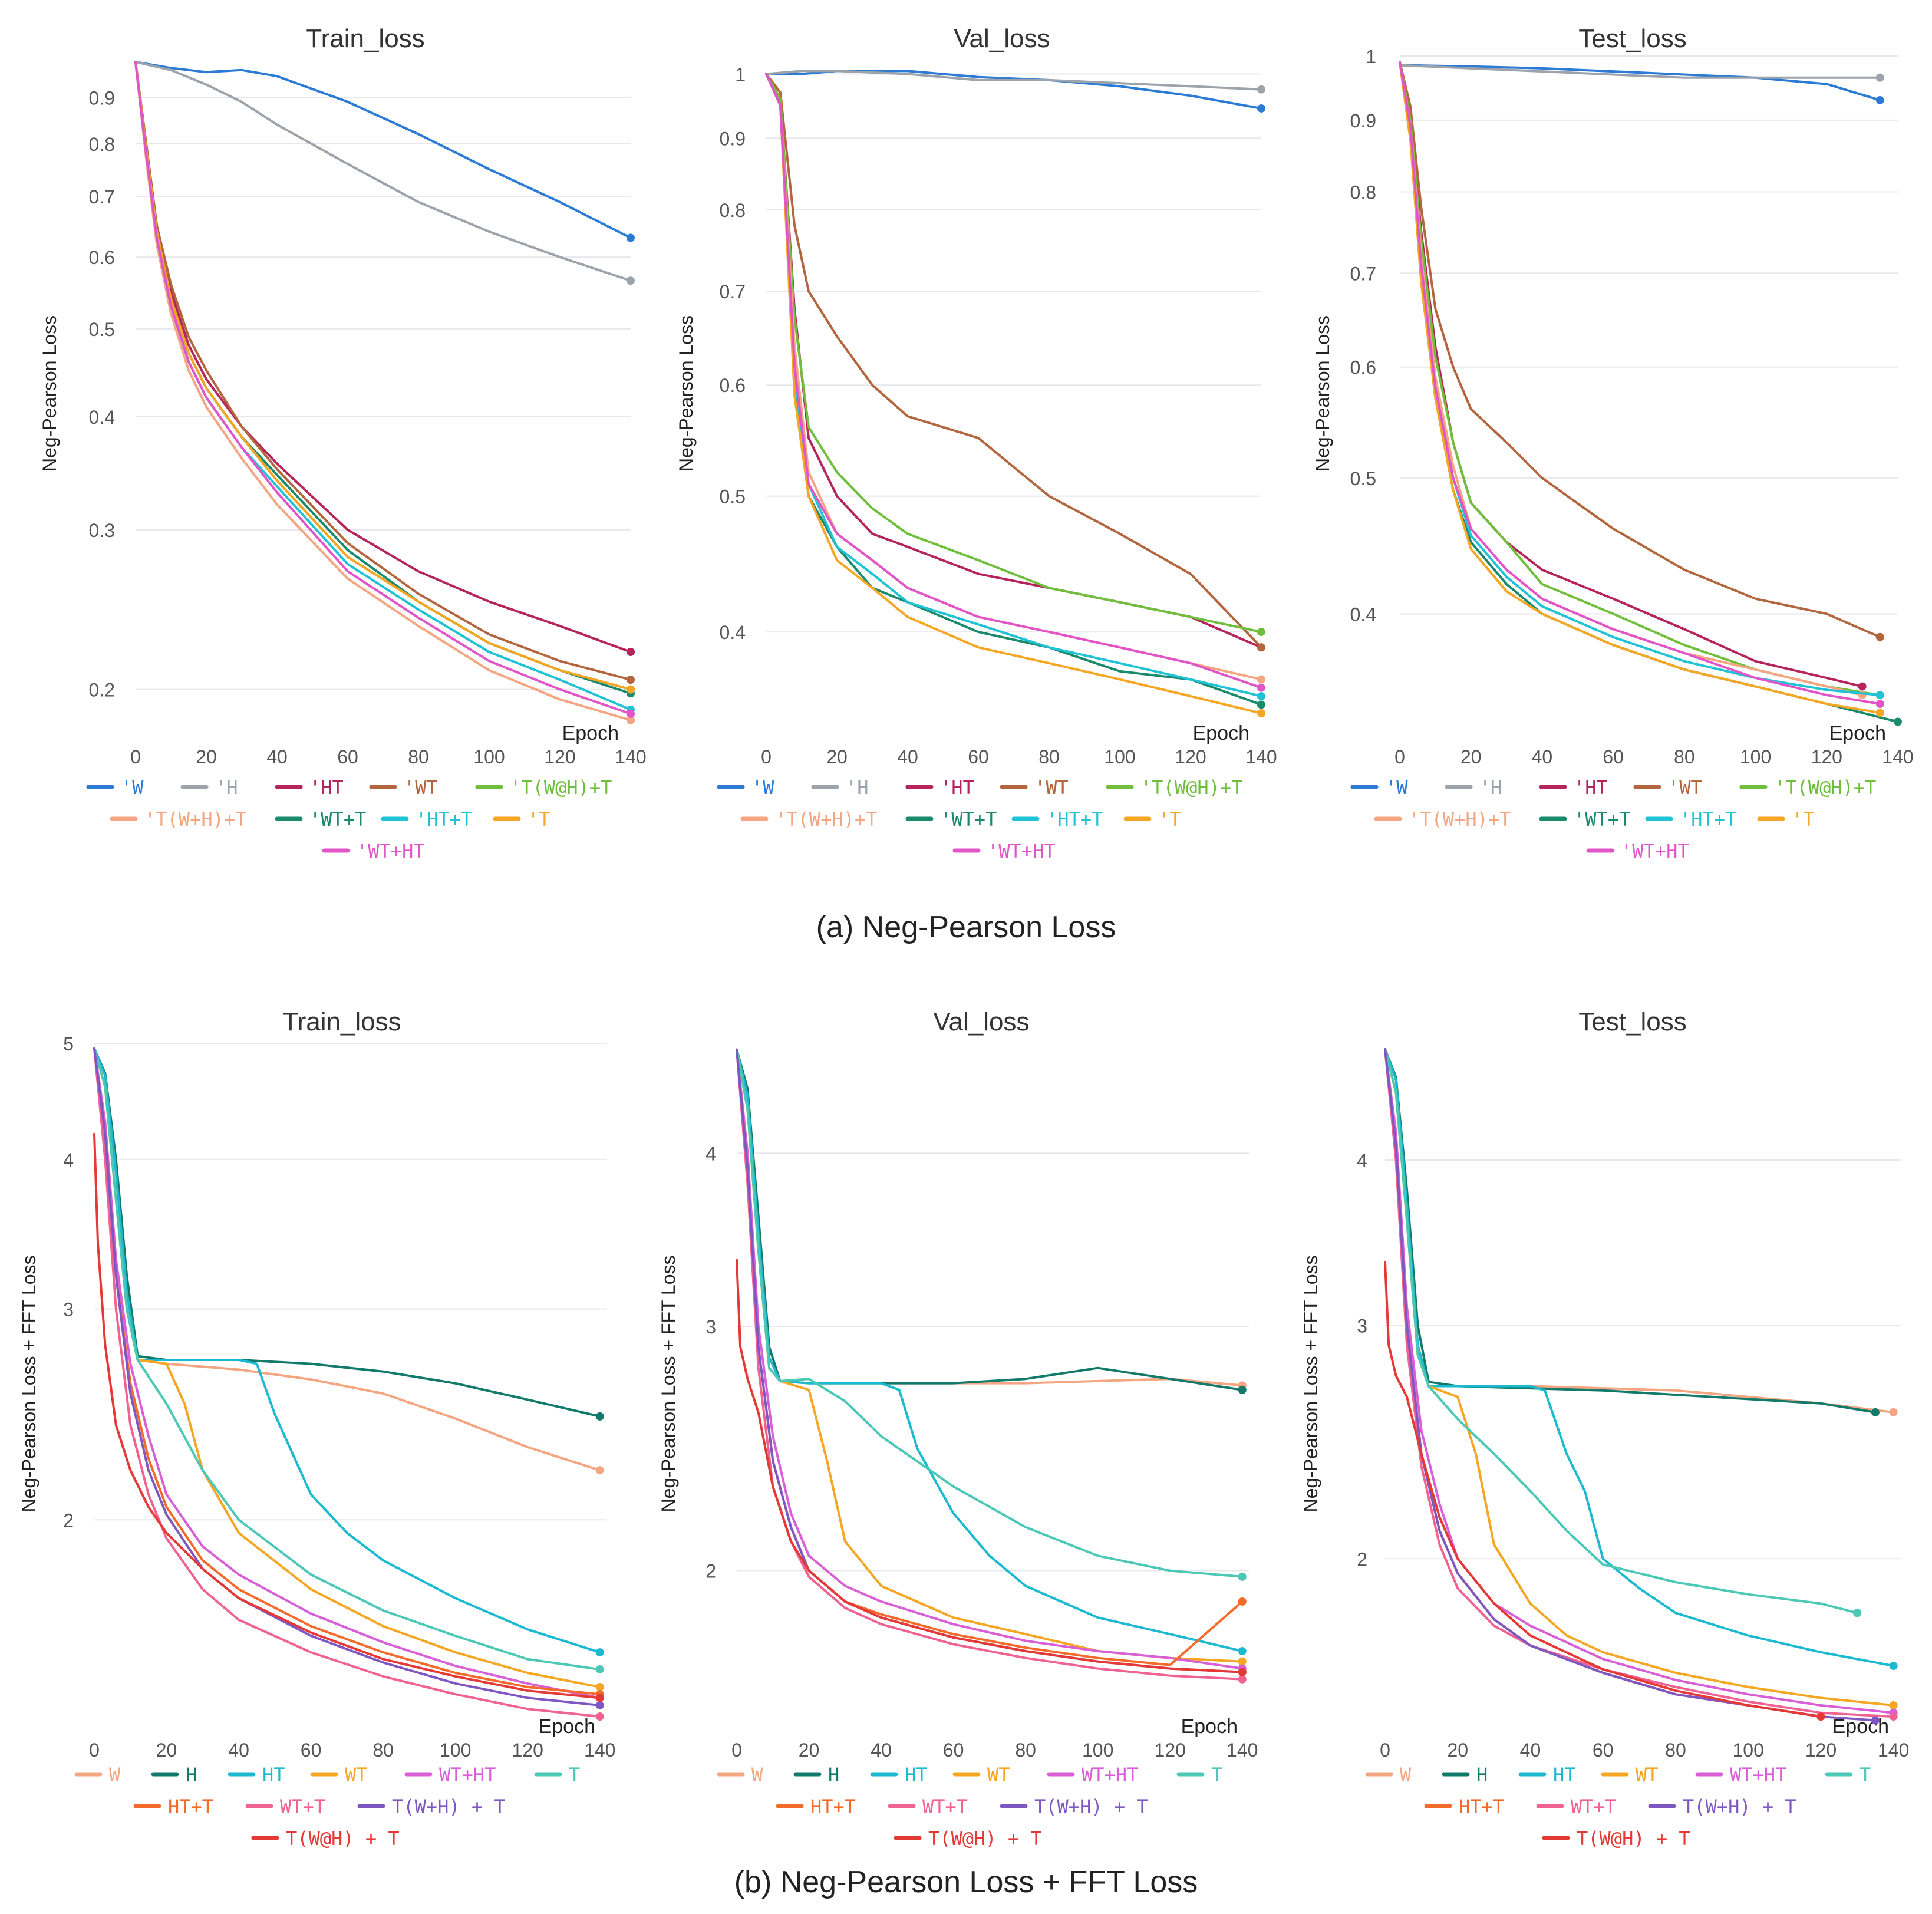 The image size is (1932, 1914). I want to click on legend-b-2: W H HT WT WT+HT T HT+T WT+T T(W+H) + T T(W@H) + T, so click(1618, 1807).